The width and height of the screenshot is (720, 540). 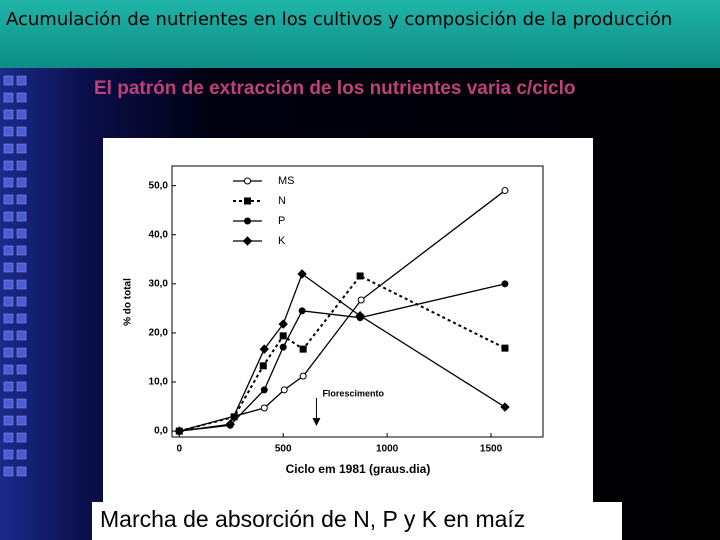 I want to click on caption: Marcha de absorción de N, P y K en maíz, so click(x=313, y=519).